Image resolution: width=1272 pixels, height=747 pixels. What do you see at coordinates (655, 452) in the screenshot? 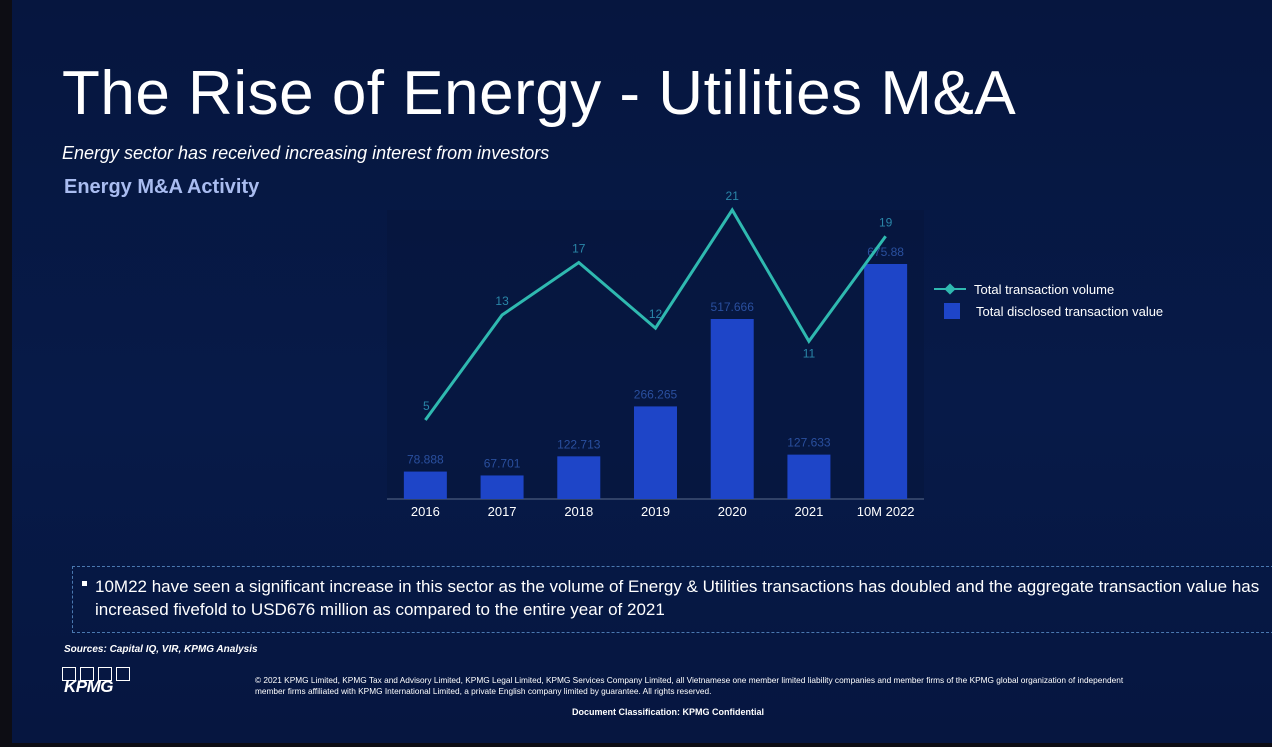
I see `bar-2019` at bounding box center [655, 452].